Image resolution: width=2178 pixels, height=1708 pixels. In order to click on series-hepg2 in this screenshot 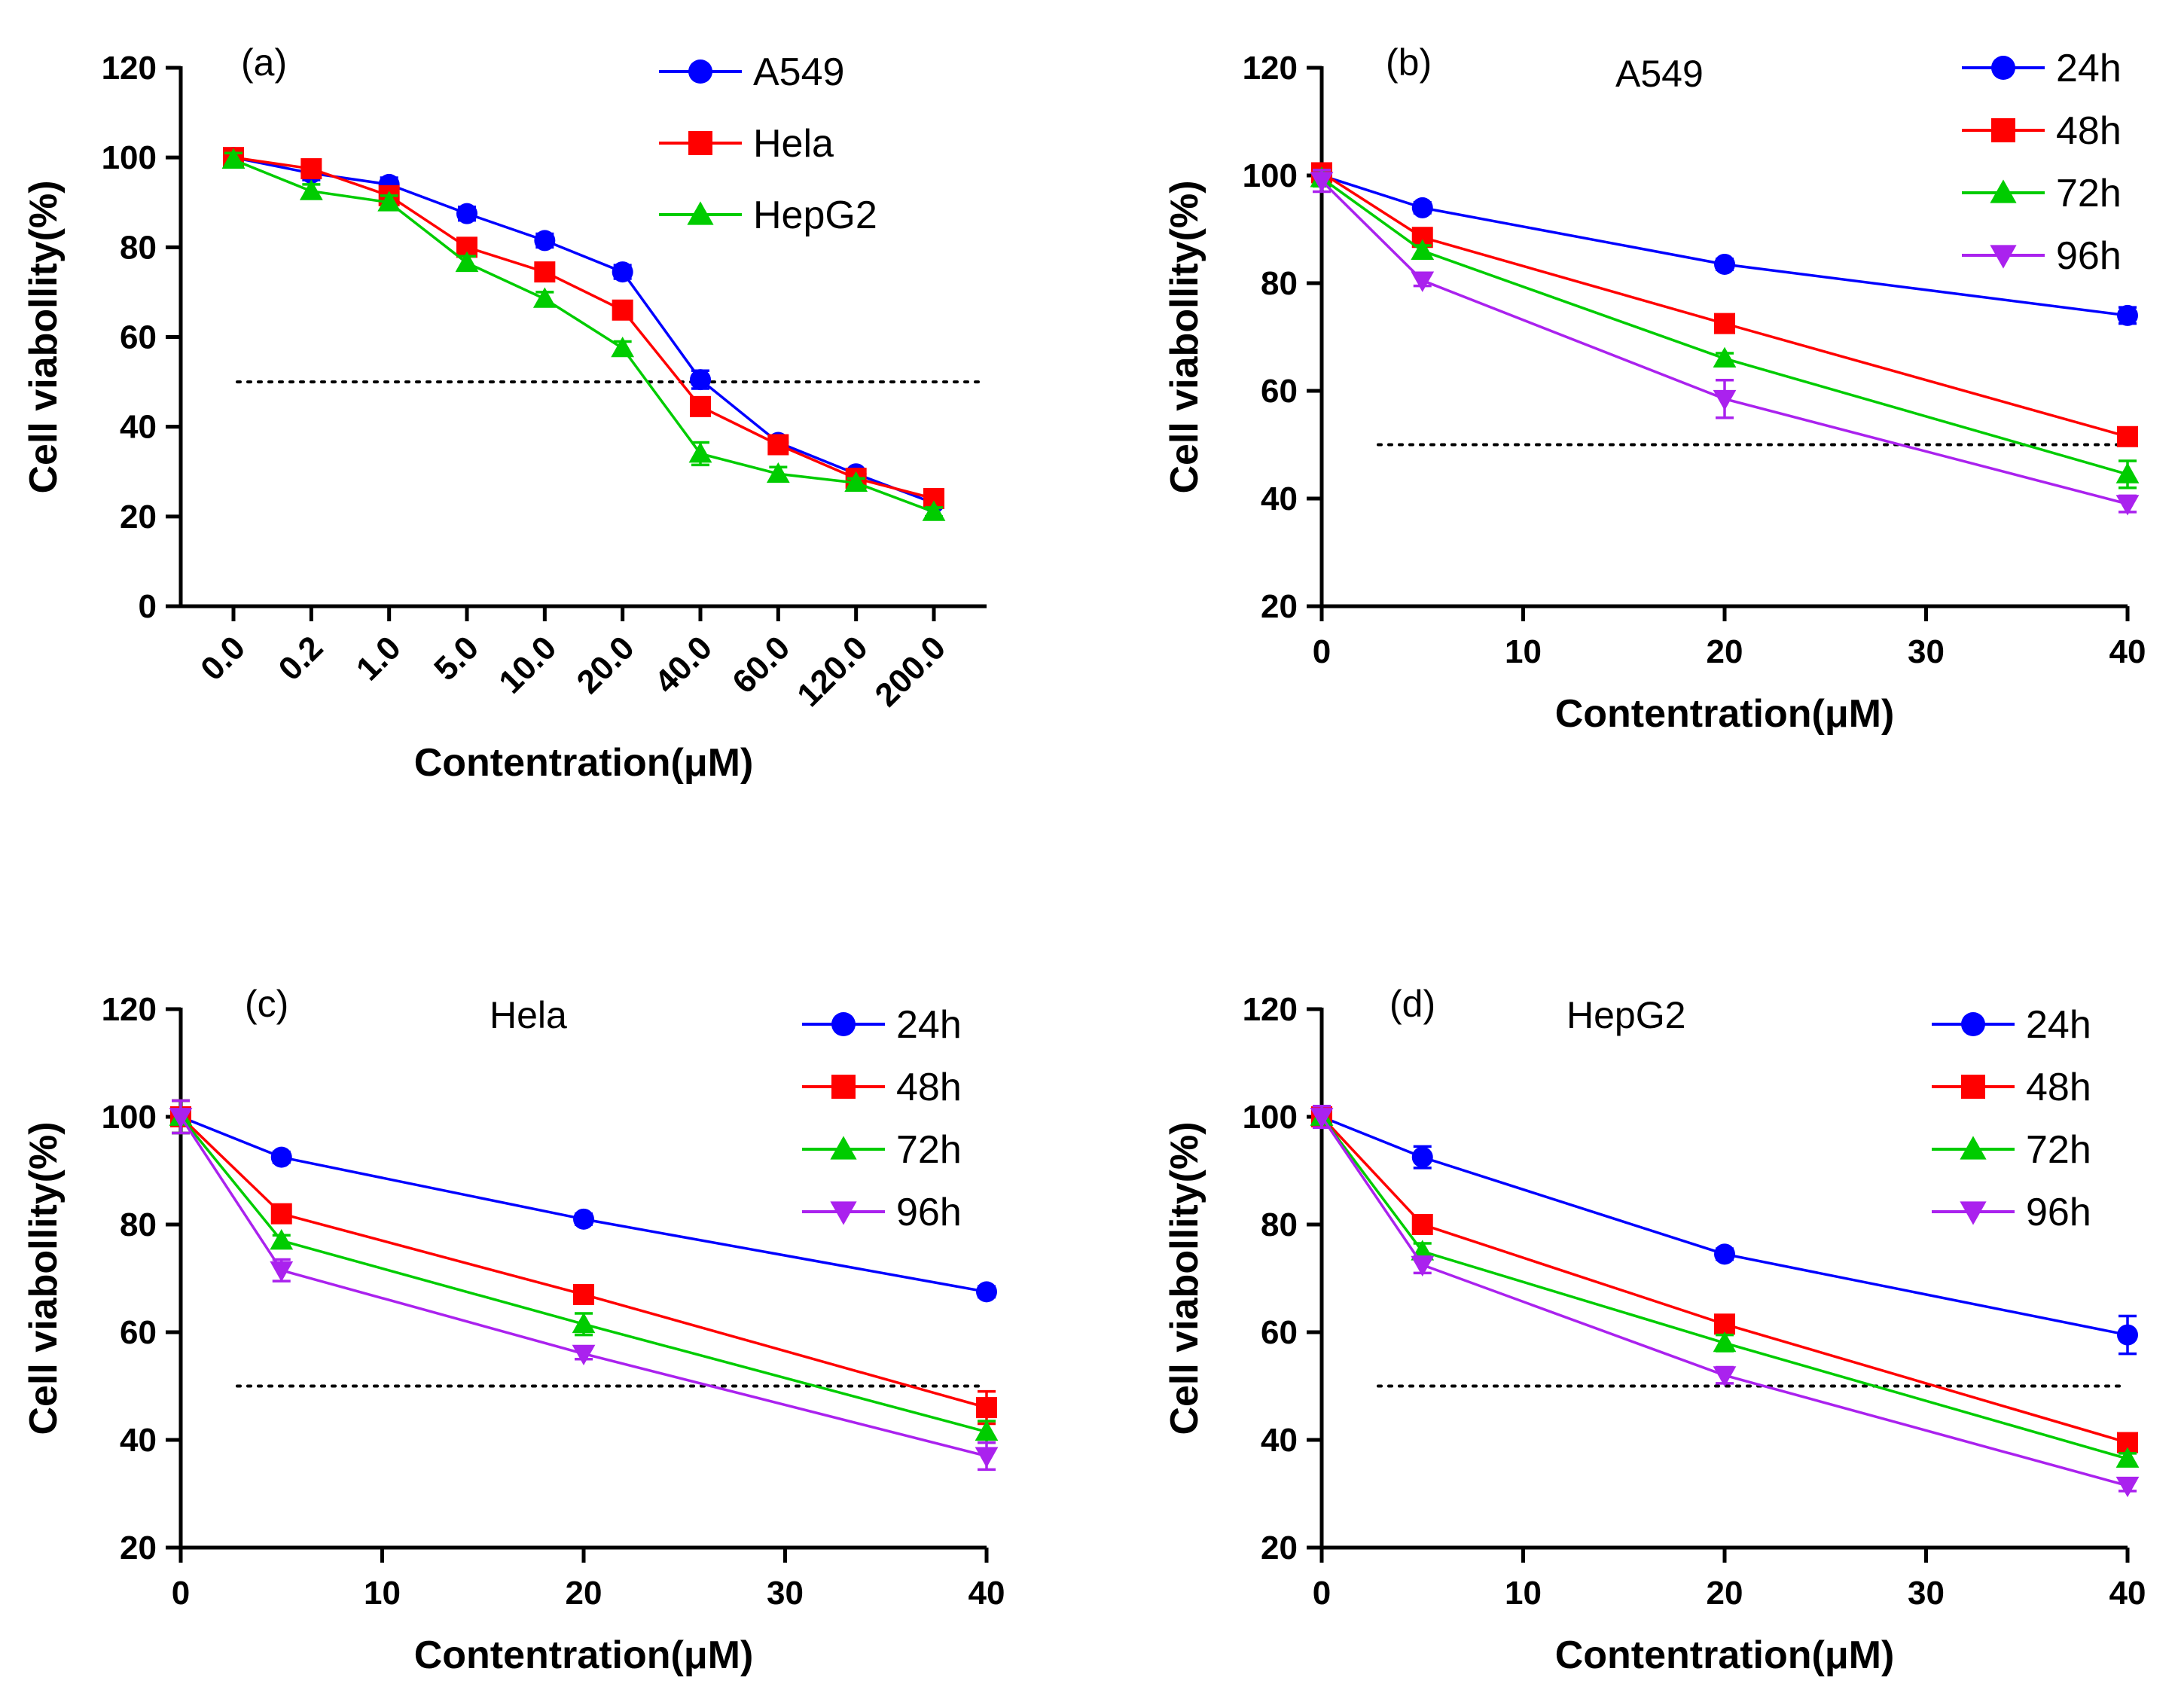, I will do `click(584, 334)`.